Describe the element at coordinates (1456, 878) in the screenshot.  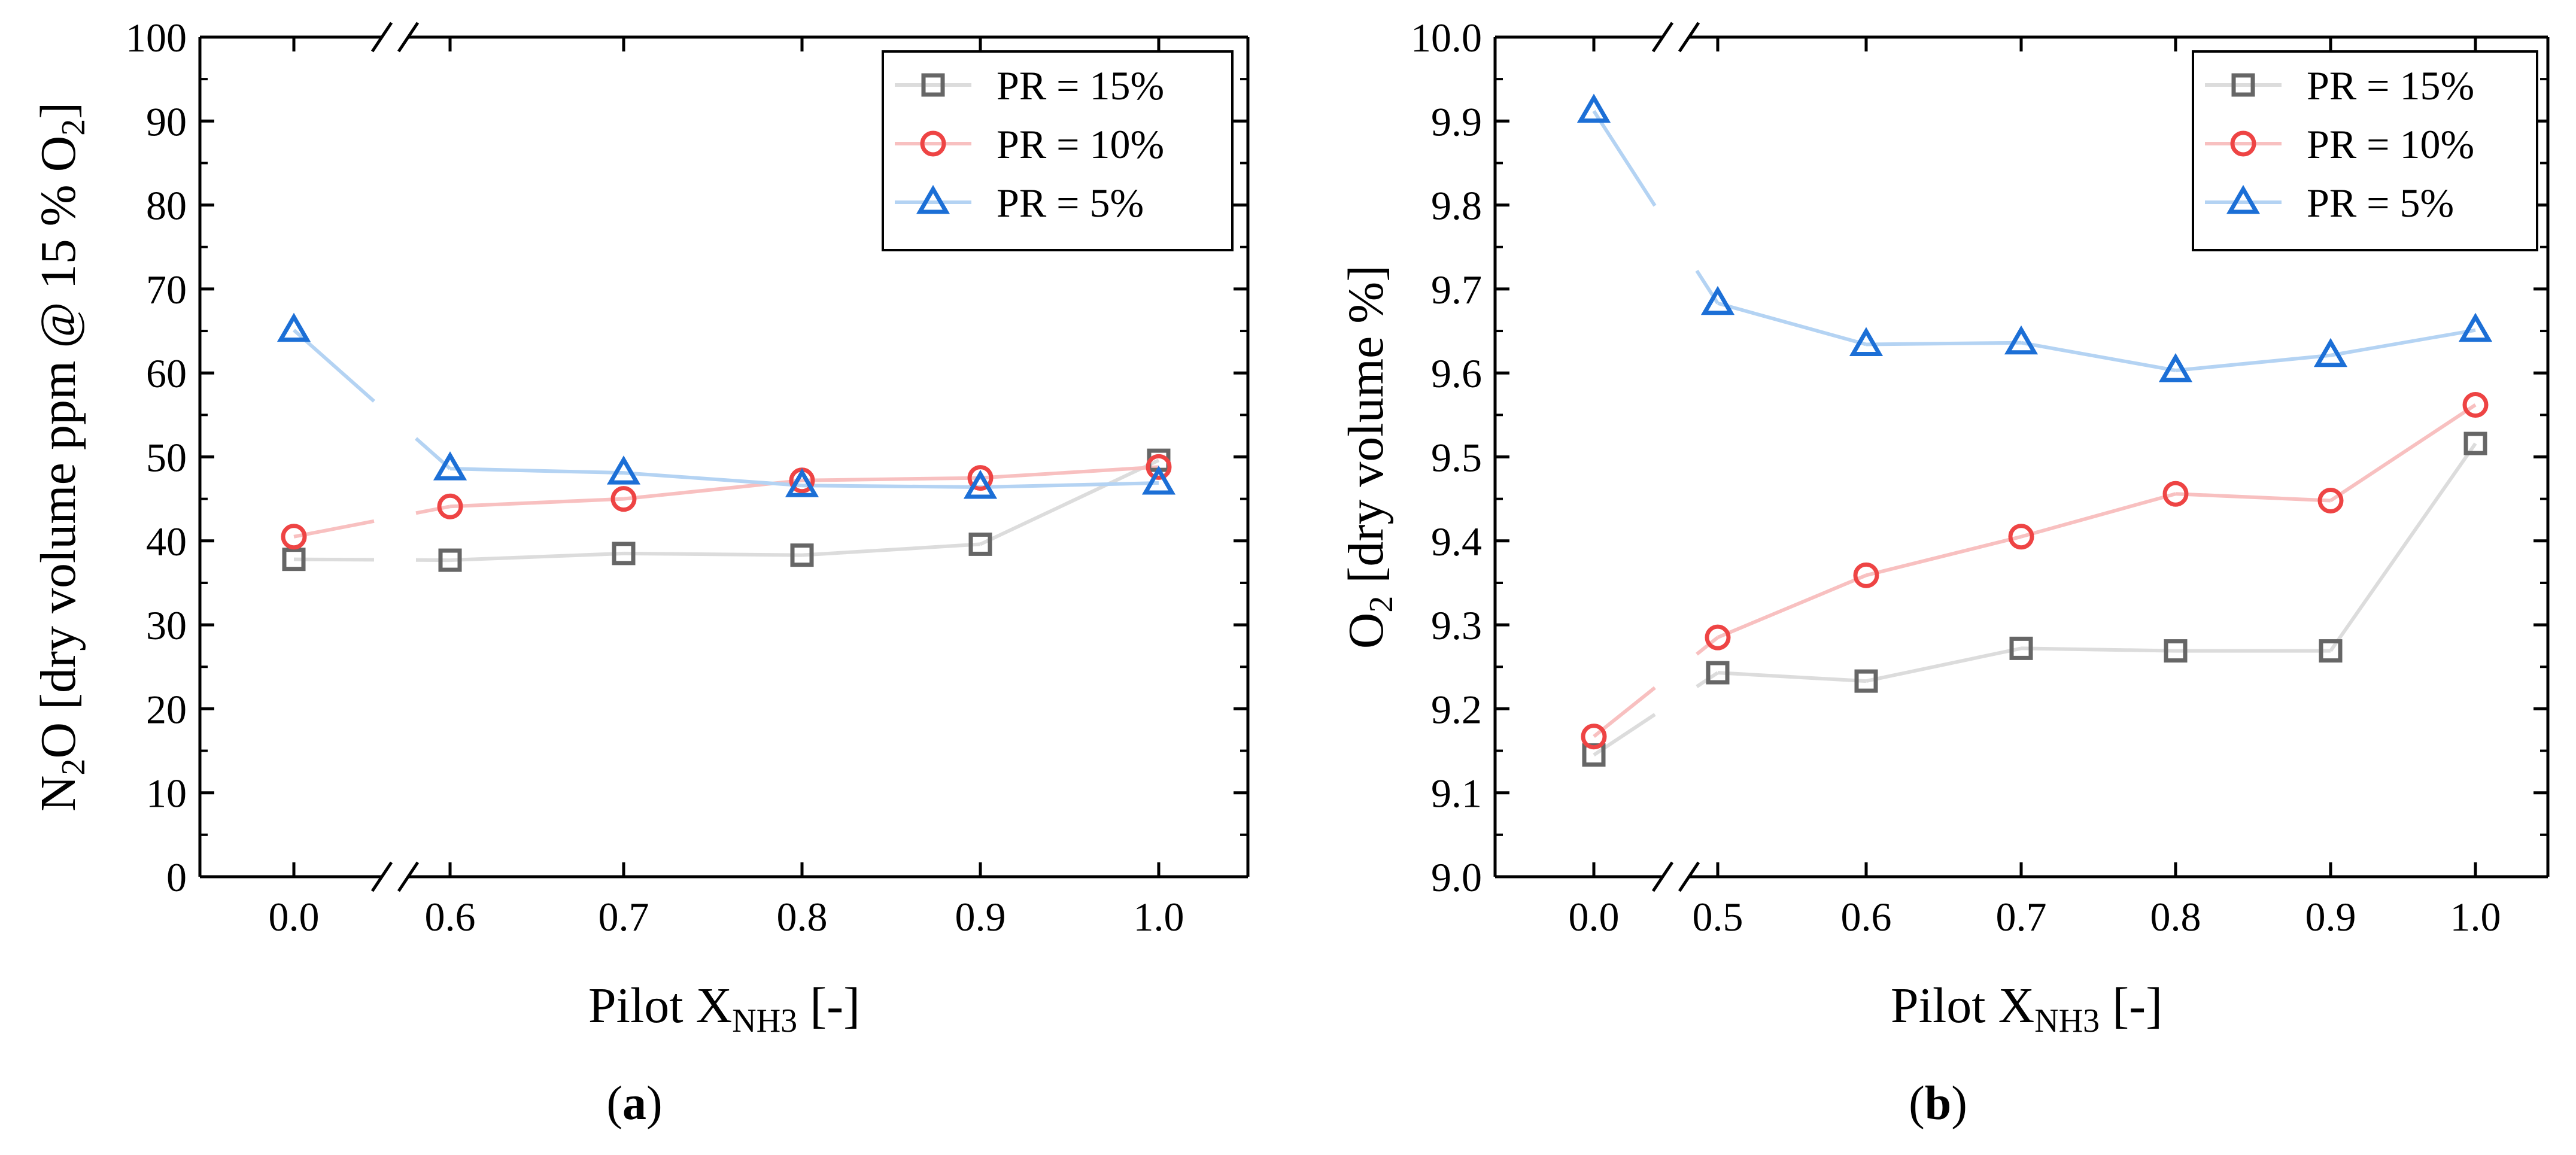
I see `y-tick-label: 9.0` at that location.